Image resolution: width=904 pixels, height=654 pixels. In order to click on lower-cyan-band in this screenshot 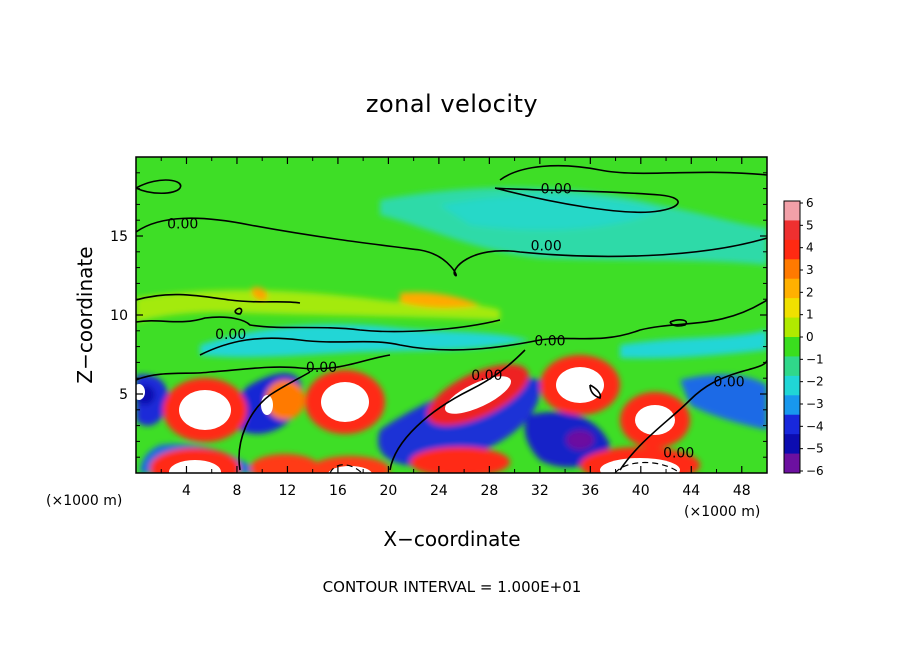, I will do `click(365, 341)`.